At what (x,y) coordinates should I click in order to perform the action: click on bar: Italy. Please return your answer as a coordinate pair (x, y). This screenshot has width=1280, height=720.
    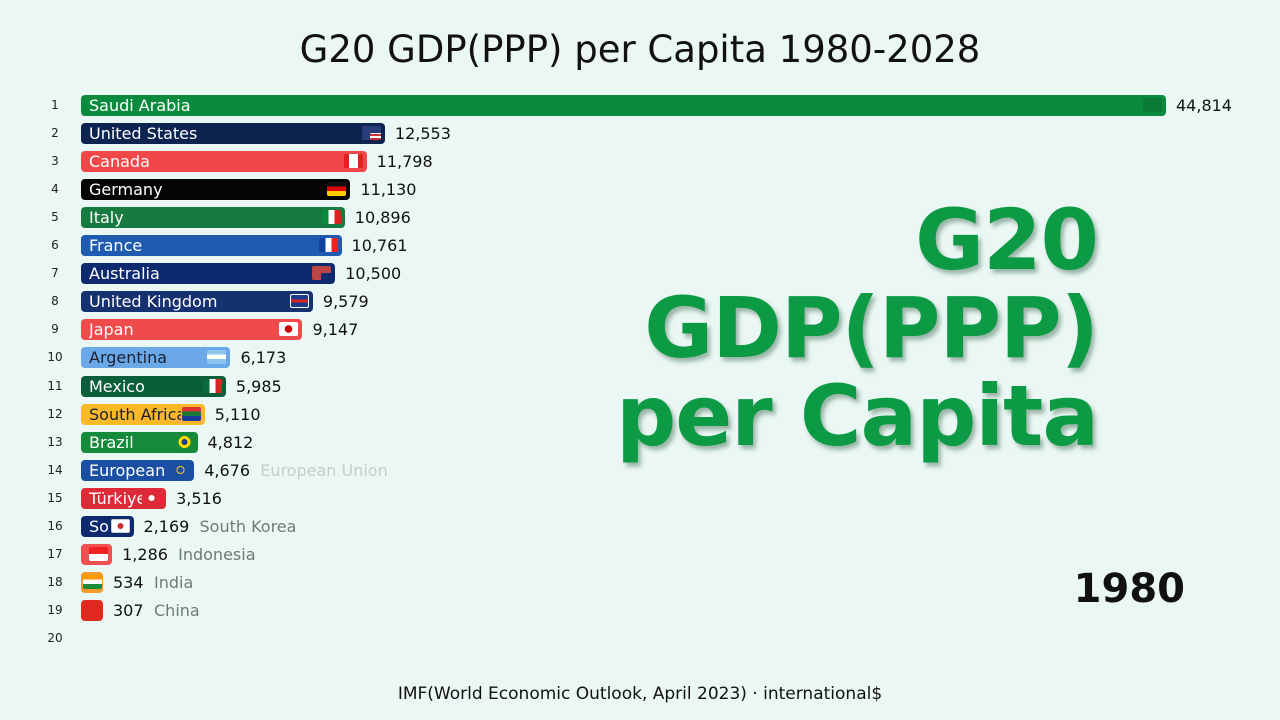
    Looking at the image, I should click on (213, 218).